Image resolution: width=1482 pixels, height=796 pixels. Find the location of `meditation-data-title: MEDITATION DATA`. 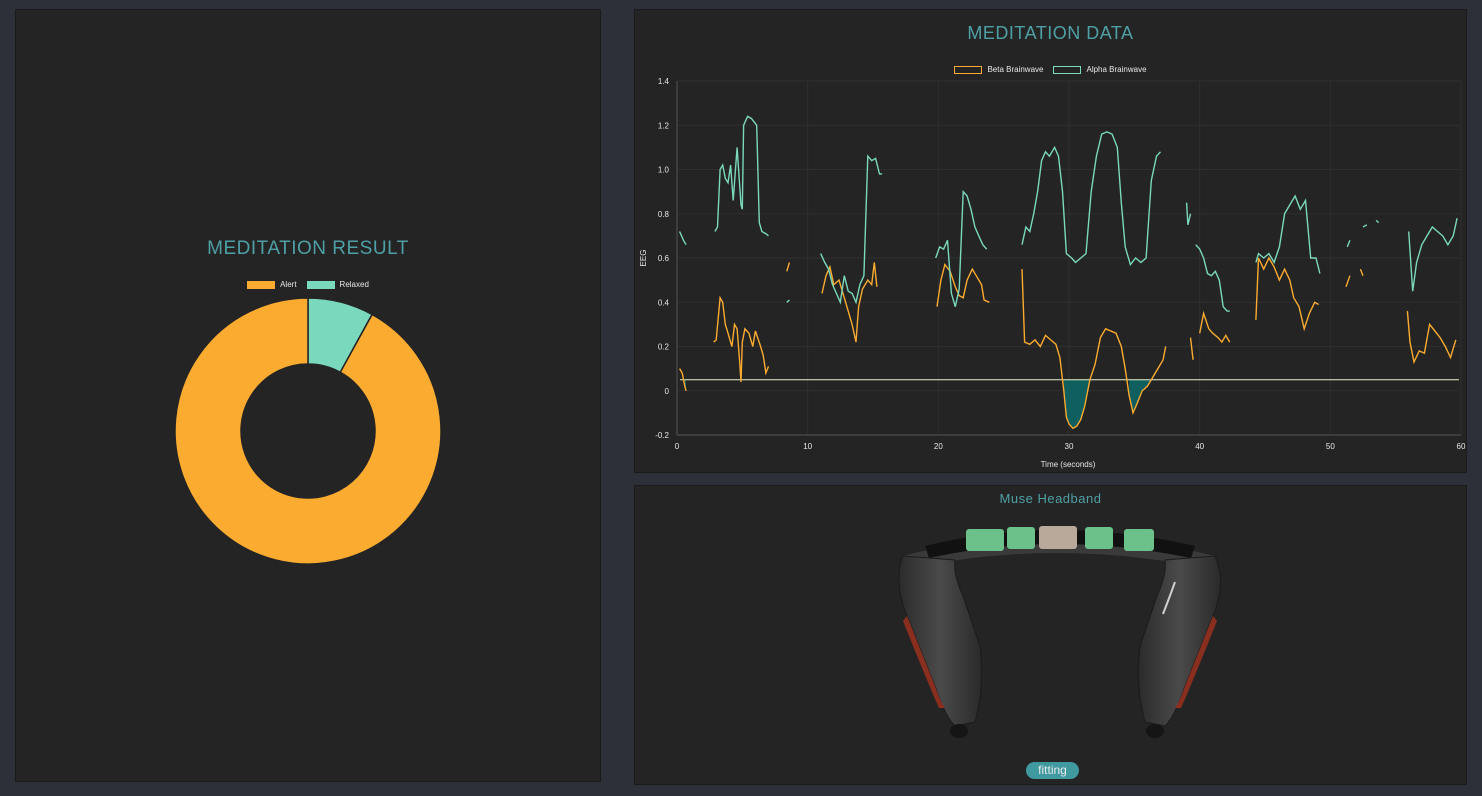

meditation-data-title: MEDITATION DATA is located at coordinates (1050, 33).